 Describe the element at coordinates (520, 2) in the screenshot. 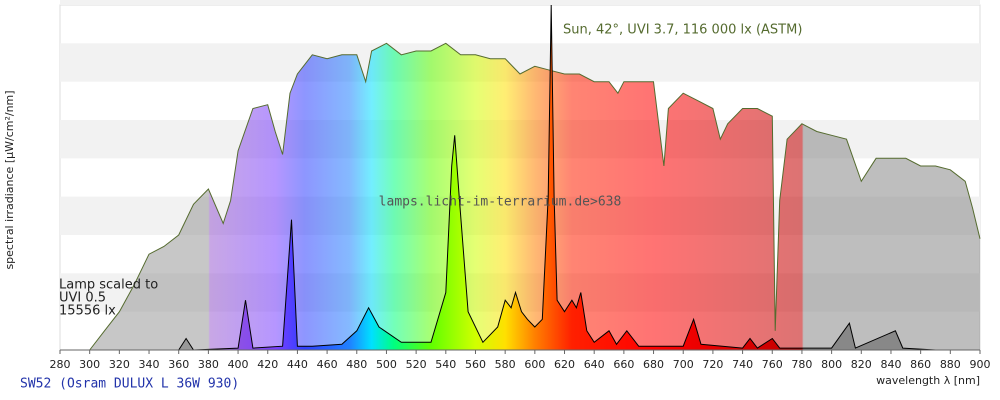

I see `grid-band` at that location.